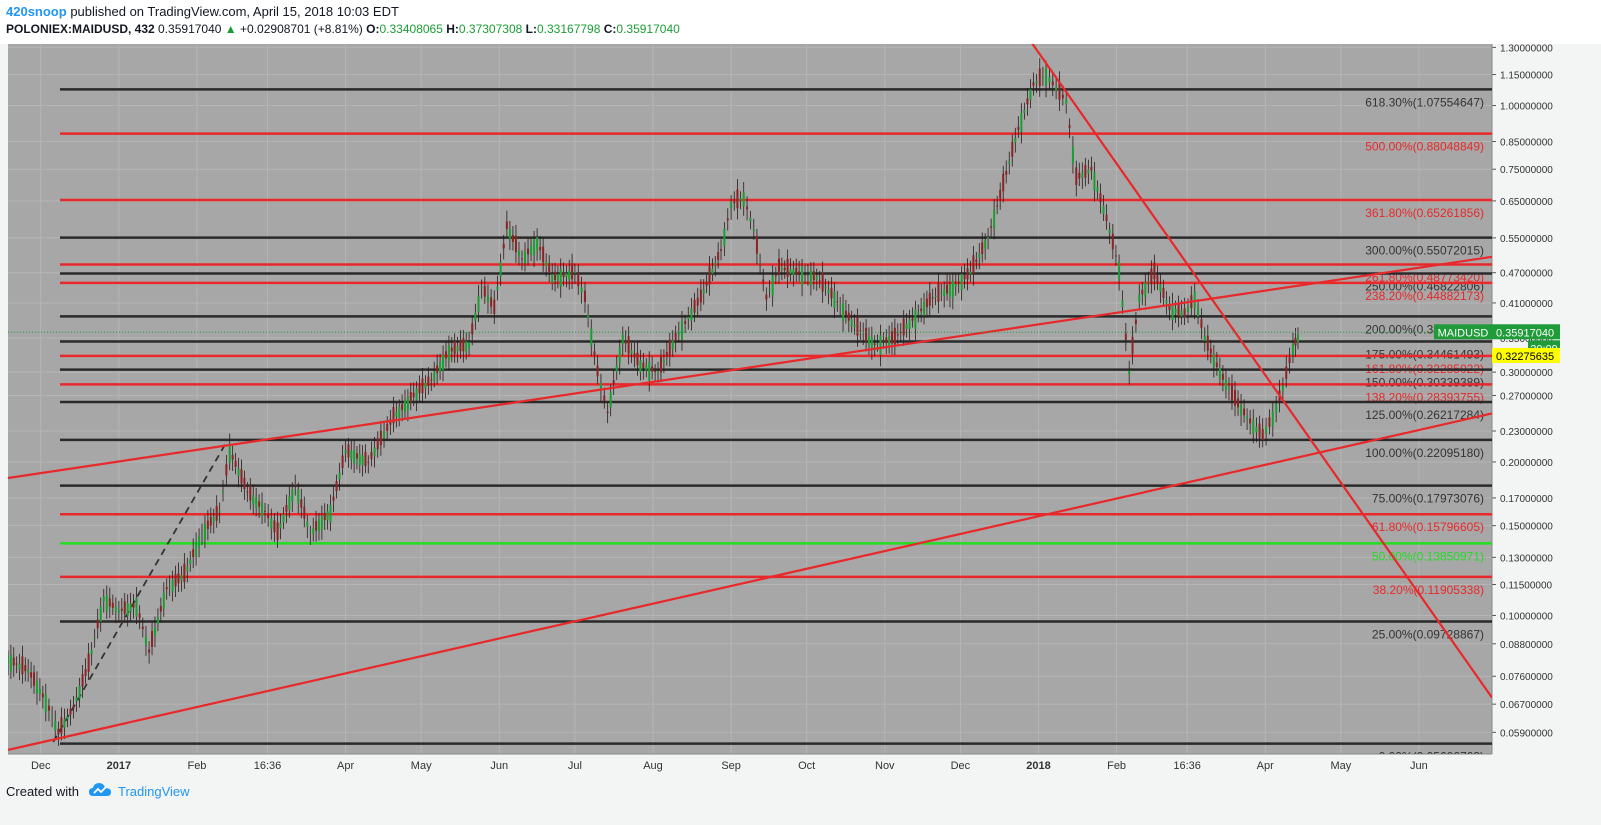  Describe the element at coordinates (1526, 733) in the screenshot. I see `y-tick-label: 0.05900000` at that location.